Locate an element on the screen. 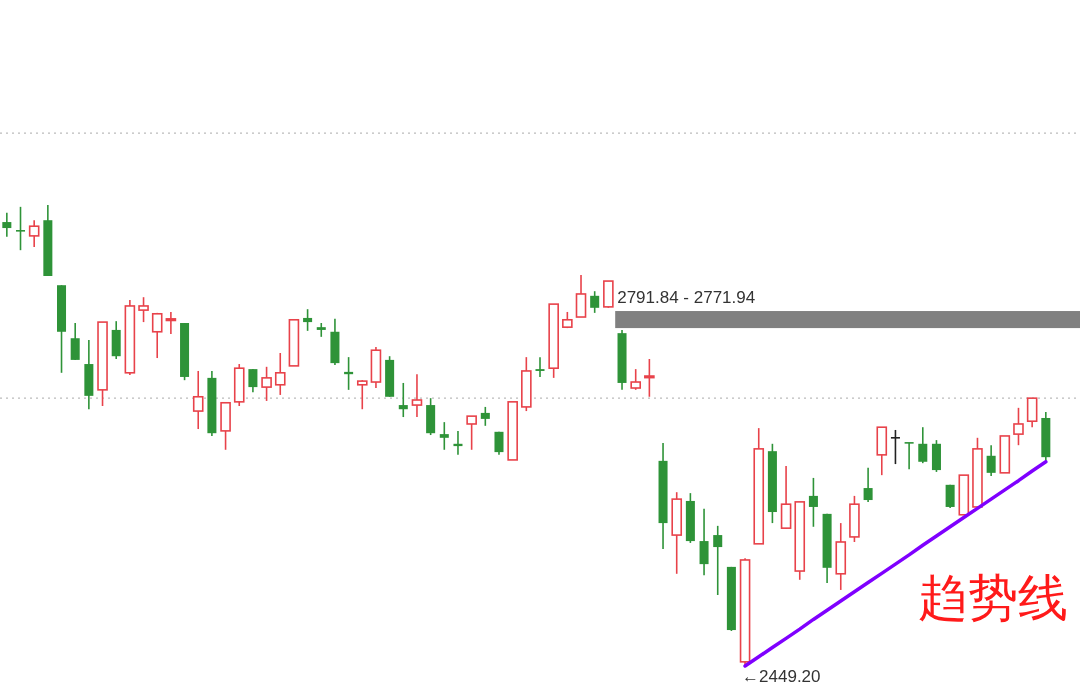  text: ←2449.20 is located at coordinates (781, 676).